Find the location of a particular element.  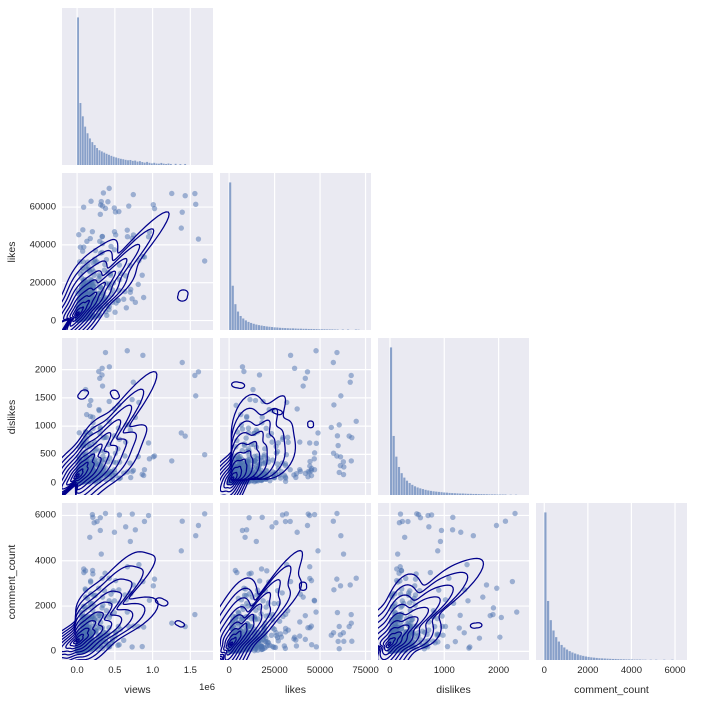

panel-scatter-views-dislikes is located at coordinates (137, 416).